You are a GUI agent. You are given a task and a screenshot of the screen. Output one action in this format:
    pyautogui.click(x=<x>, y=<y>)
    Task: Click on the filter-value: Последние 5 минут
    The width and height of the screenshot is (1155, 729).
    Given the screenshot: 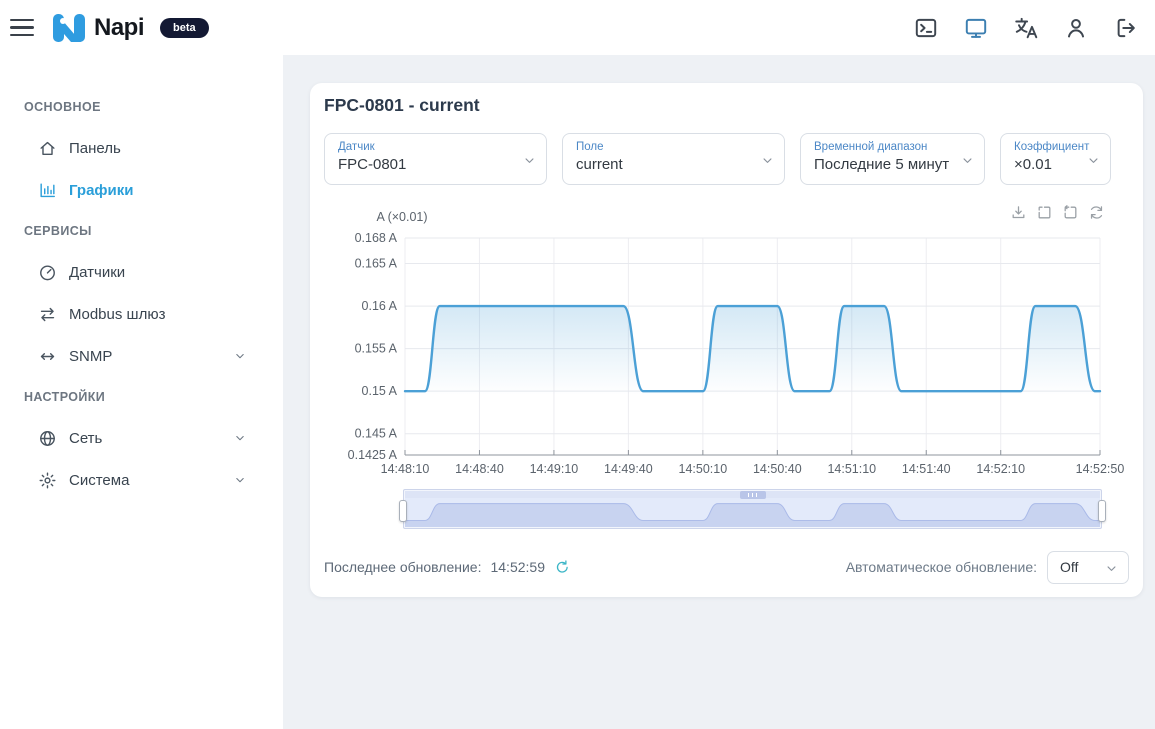 What is the action you would take?
    pyautogui.click(x=882, y=164)
    